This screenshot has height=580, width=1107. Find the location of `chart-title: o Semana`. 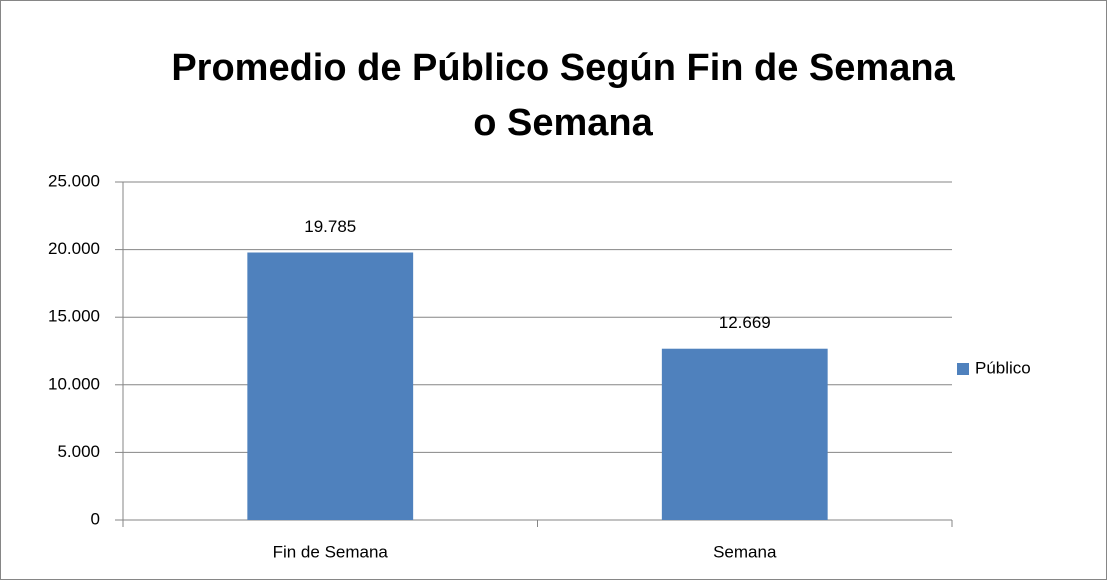

chart-title: o Semana is located at coordinates (563, 123).